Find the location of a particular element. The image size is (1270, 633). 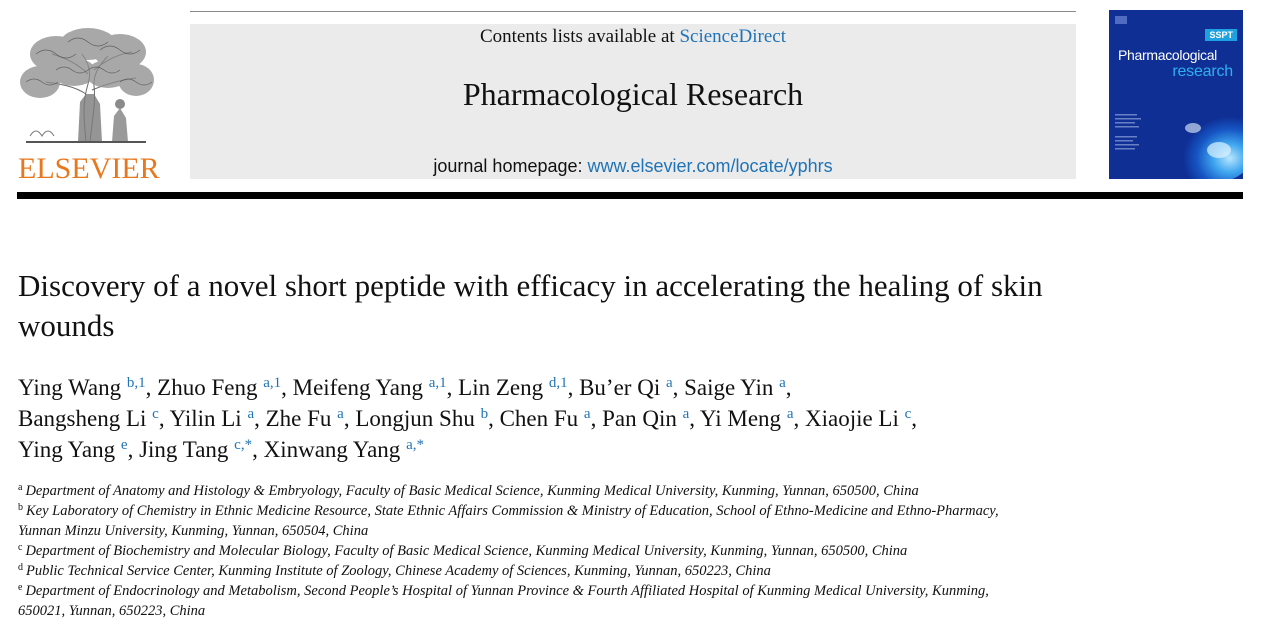

sciencedirect-link: ScienceDirect is located at coordinates (733, 36).